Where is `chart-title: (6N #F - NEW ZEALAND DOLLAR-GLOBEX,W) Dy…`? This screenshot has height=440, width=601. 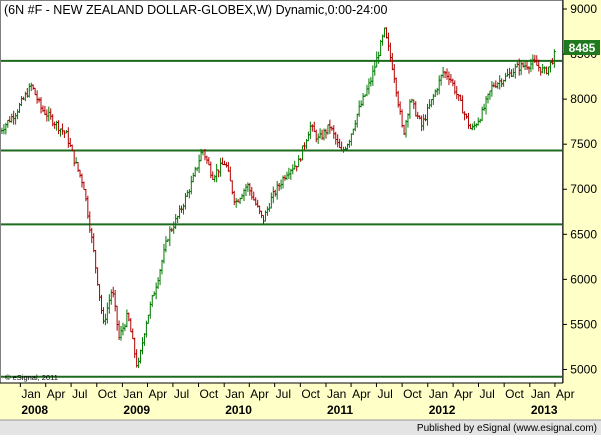
chart-title: (6N #F - NEW ZEALAND DOLLAR-GLOBEX,W) Dy… is located at coordinates (195, 10).